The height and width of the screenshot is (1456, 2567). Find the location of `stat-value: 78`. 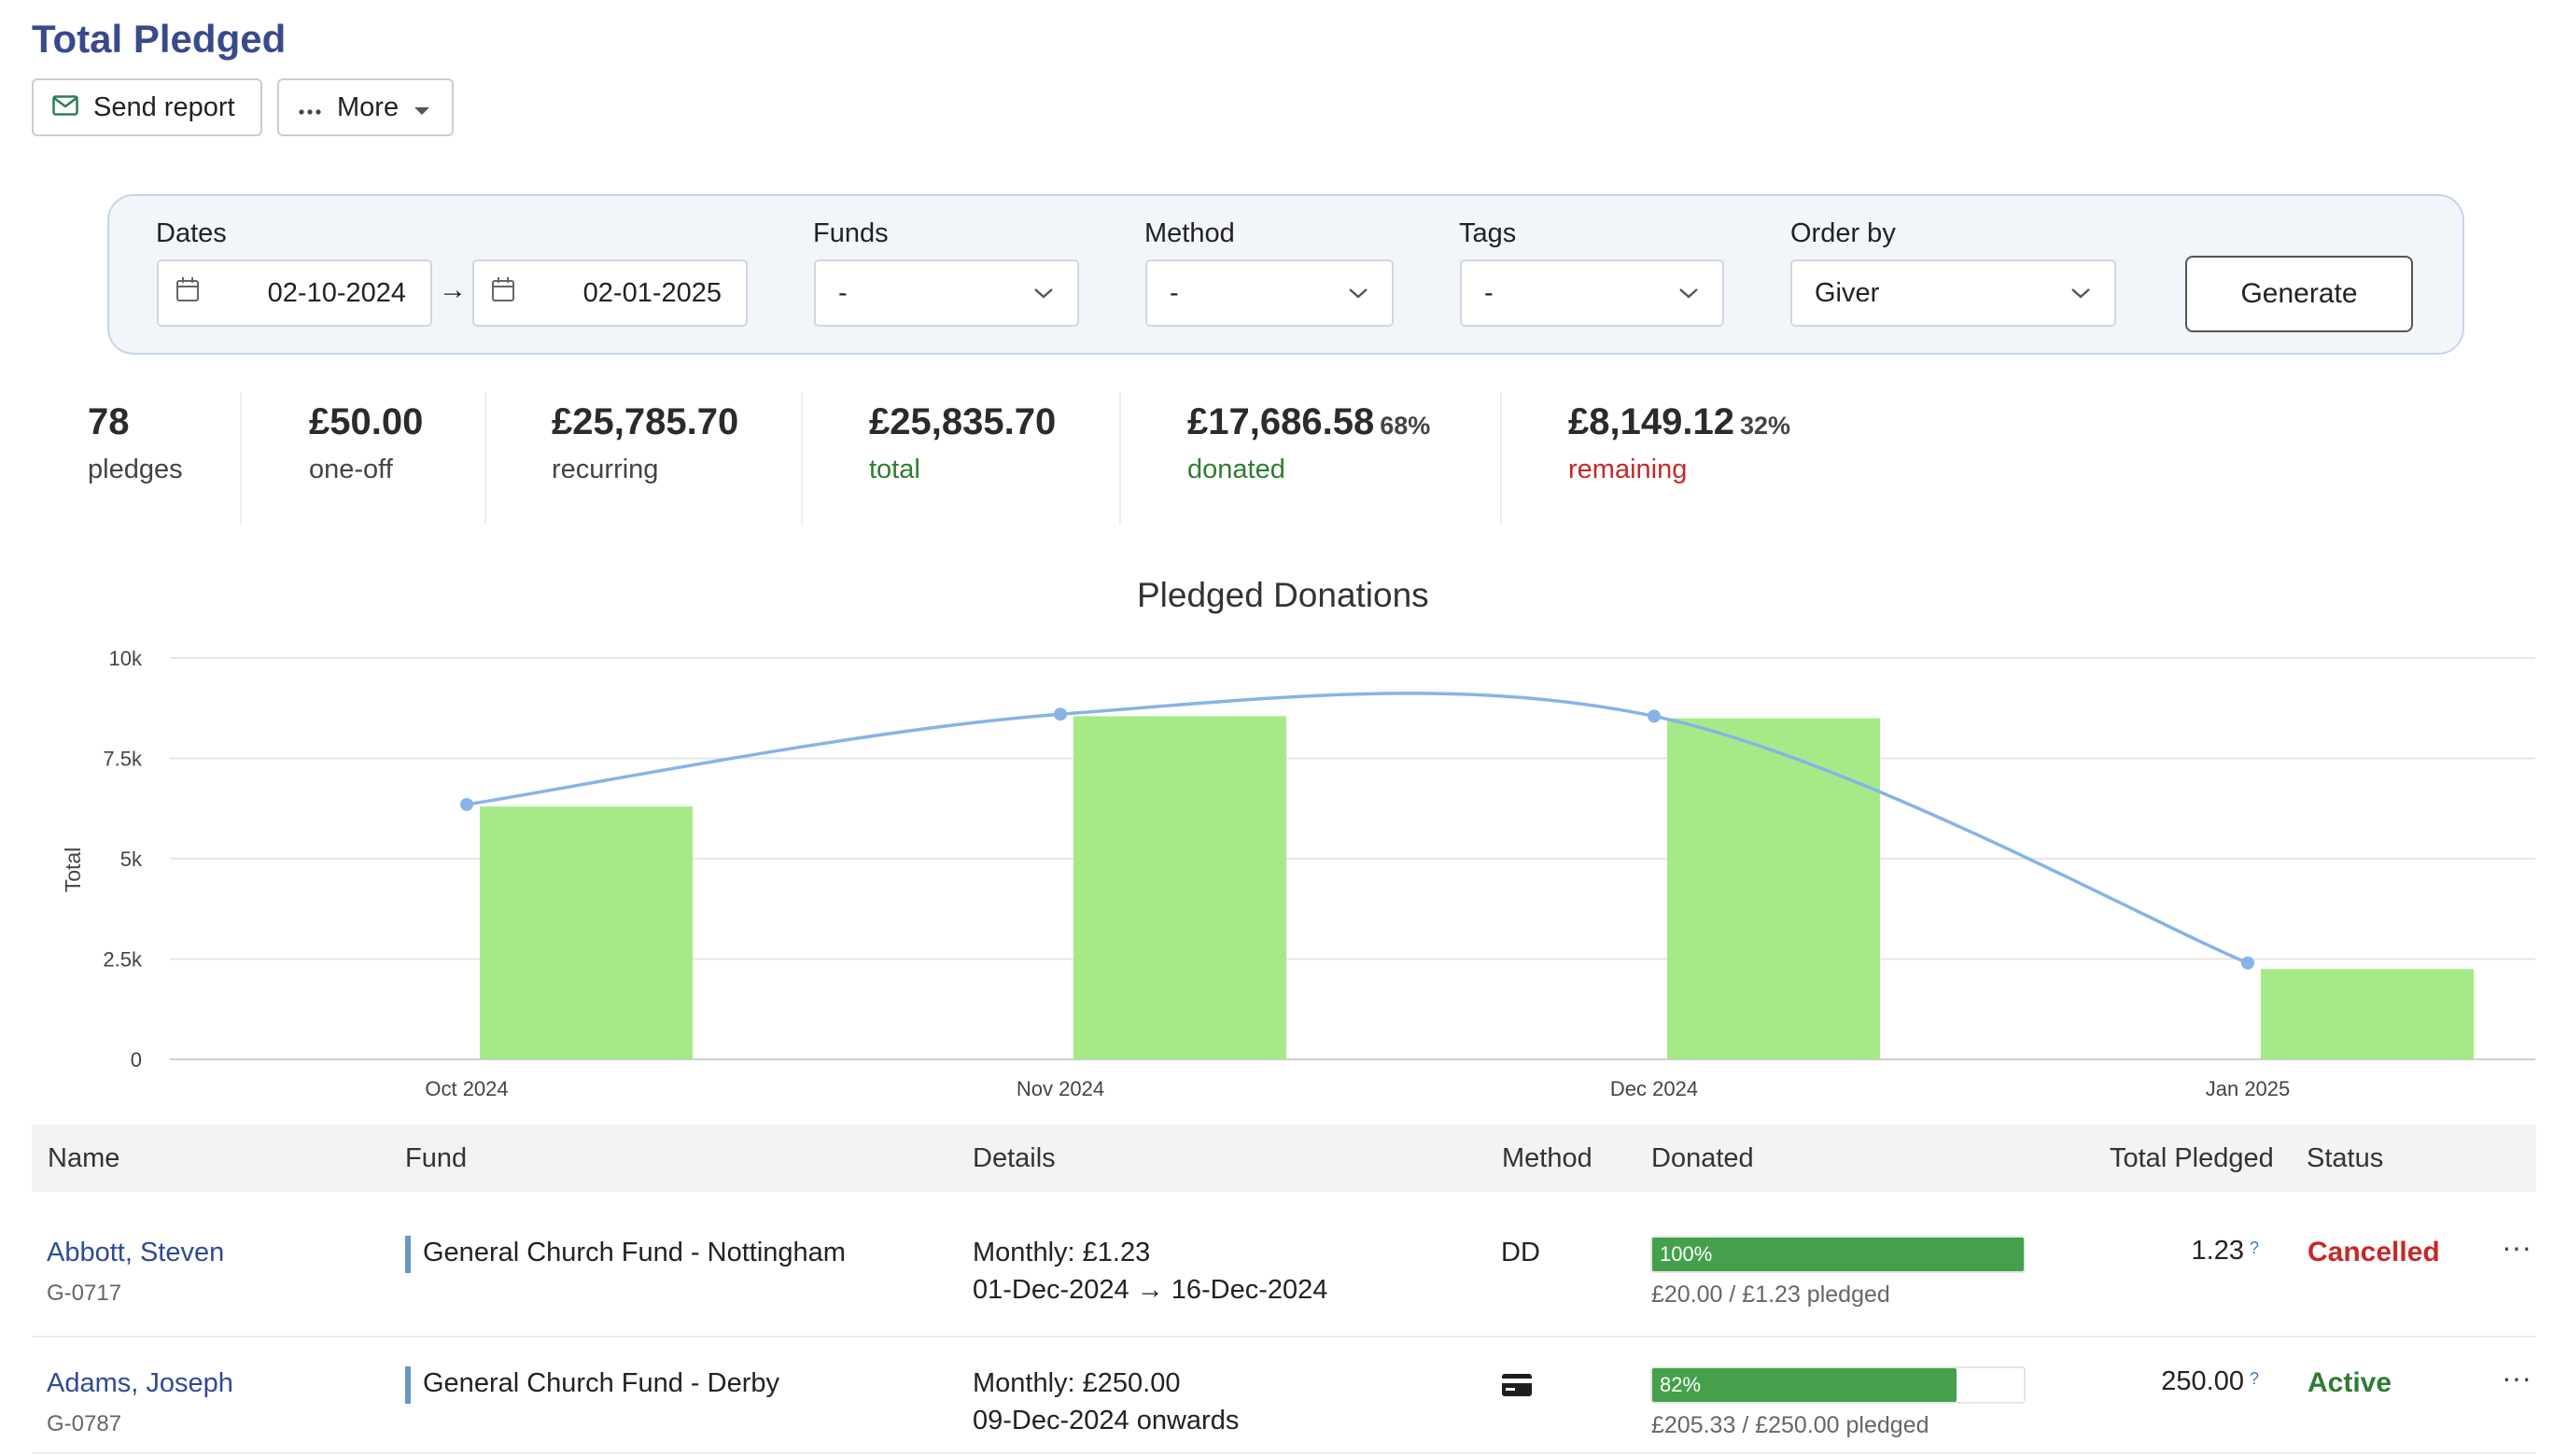

stat-value: 78 is located at coordinates (109, 421).